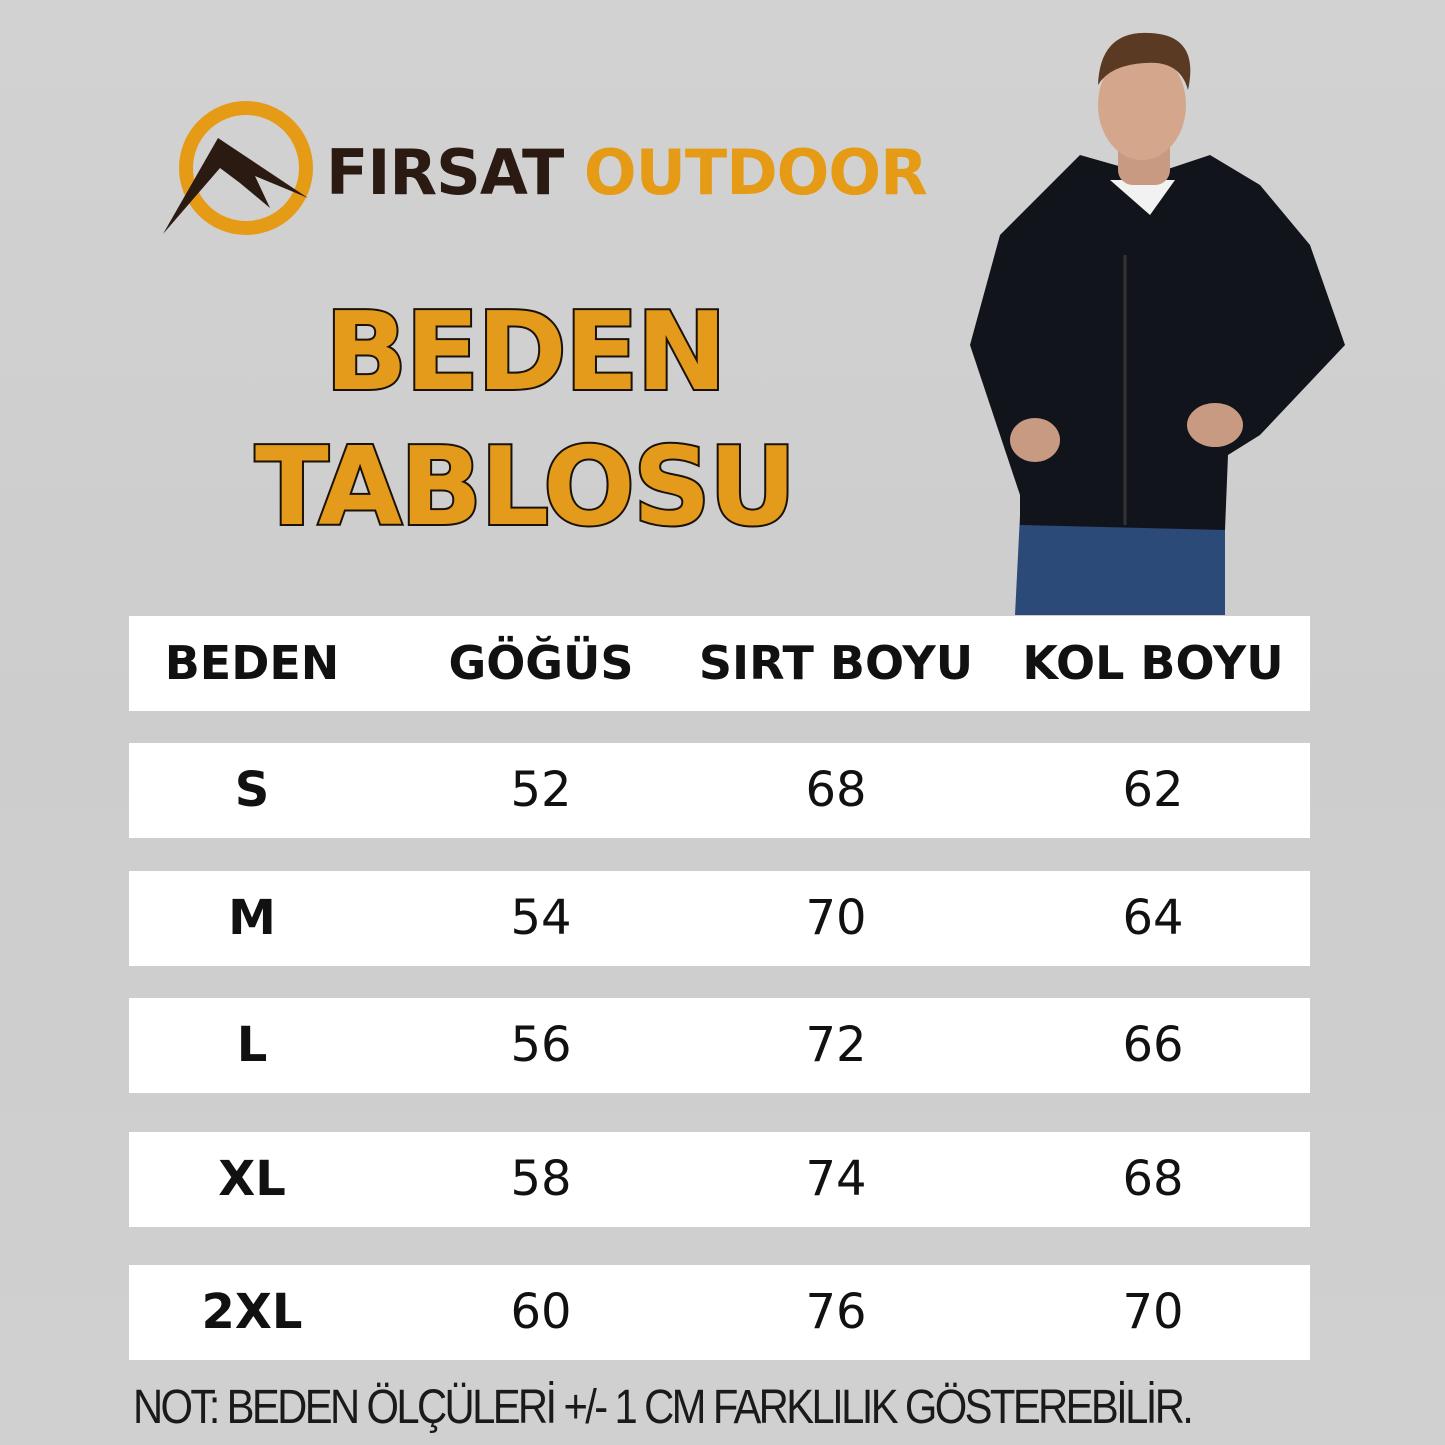 The width and height of the screenshot is (1445, 1445). Describe the element at coordinates (541, 663) in the screenshot. I see `header-chest: GÖĞÜS` at that location.